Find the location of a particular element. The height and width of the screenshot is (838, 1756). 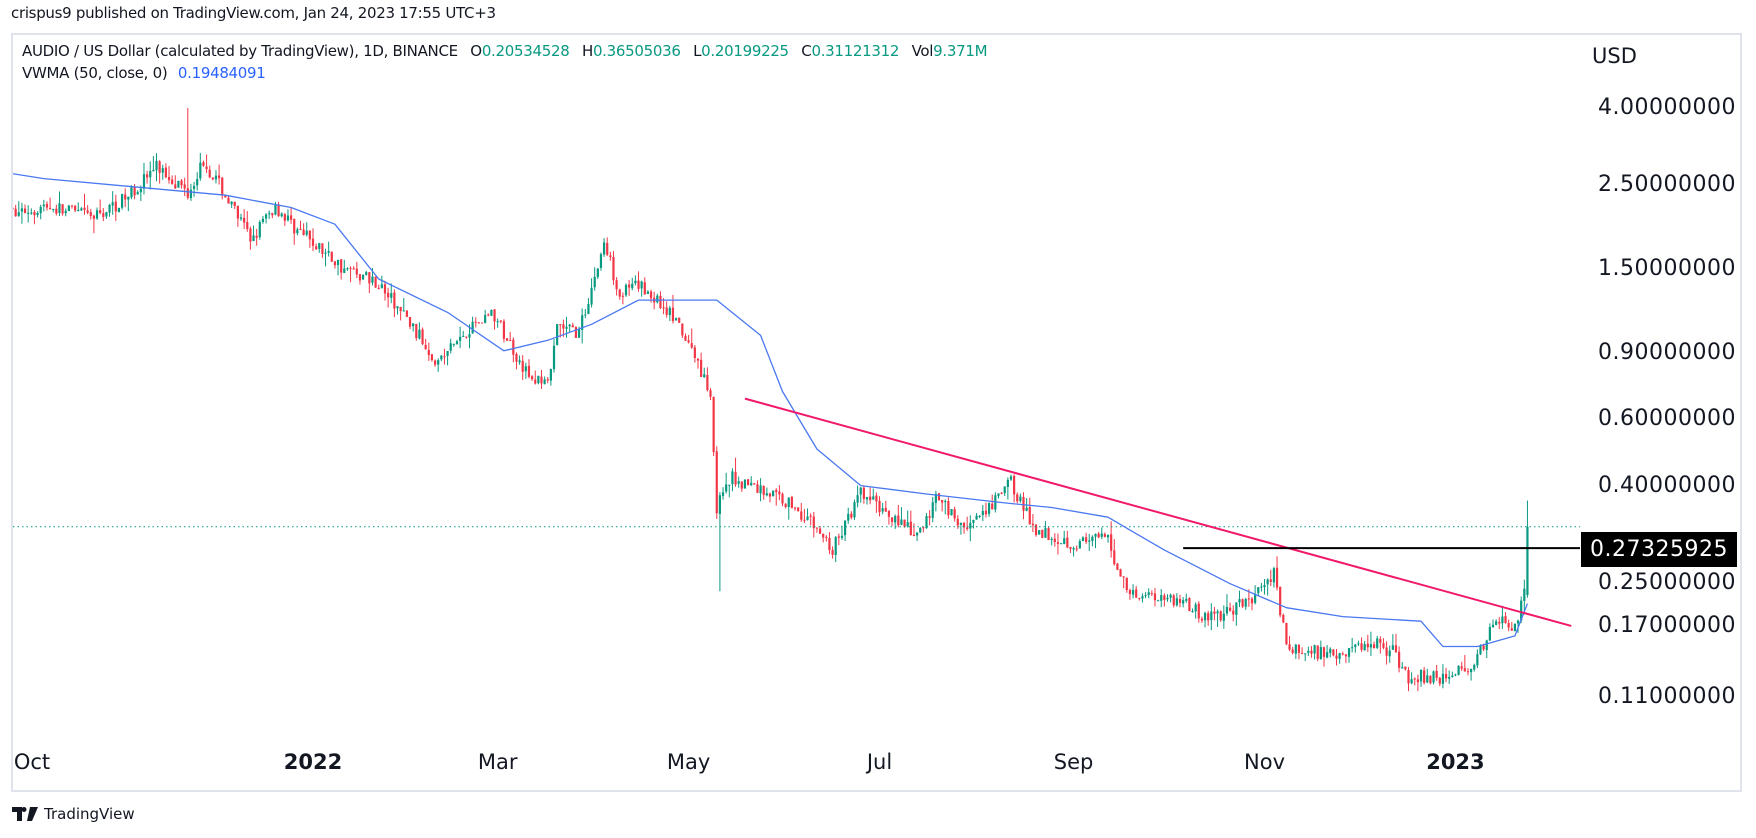

close-value: 0.31121312 is located at coordinates (855, 51).